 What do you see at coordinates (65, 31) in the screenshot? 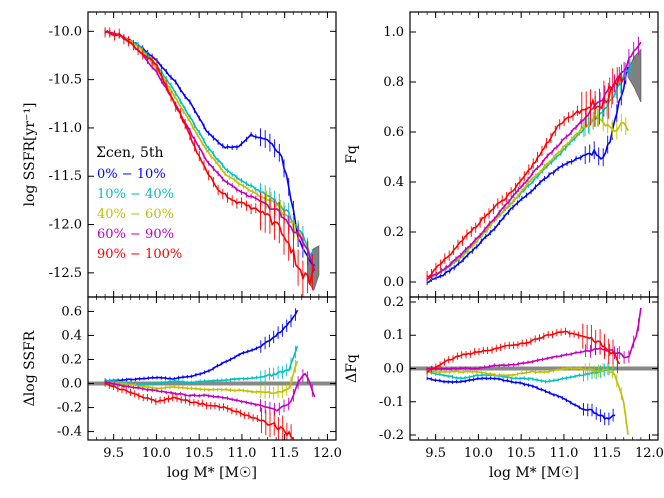
I see `y-tick-label: -10.0` at bounding box center [65, 31].